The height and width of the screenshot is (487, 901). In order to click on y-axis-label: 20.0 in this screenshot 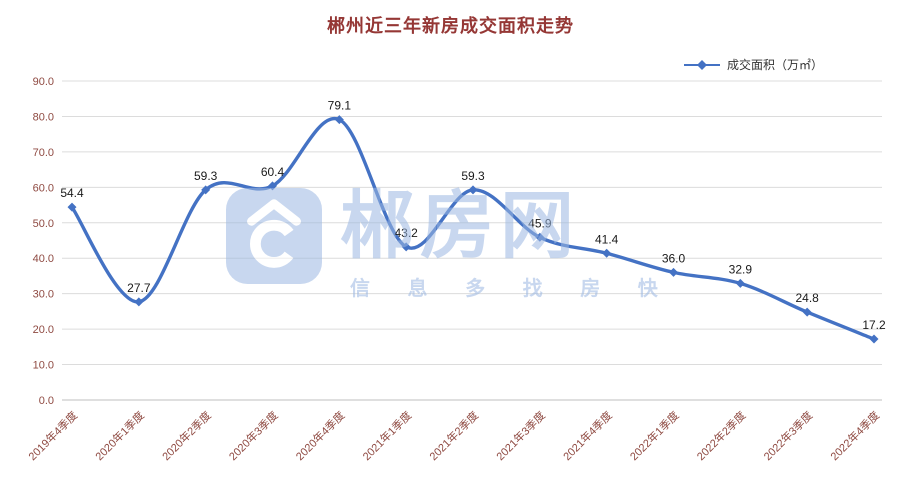, I will do `click(43, 330)`.